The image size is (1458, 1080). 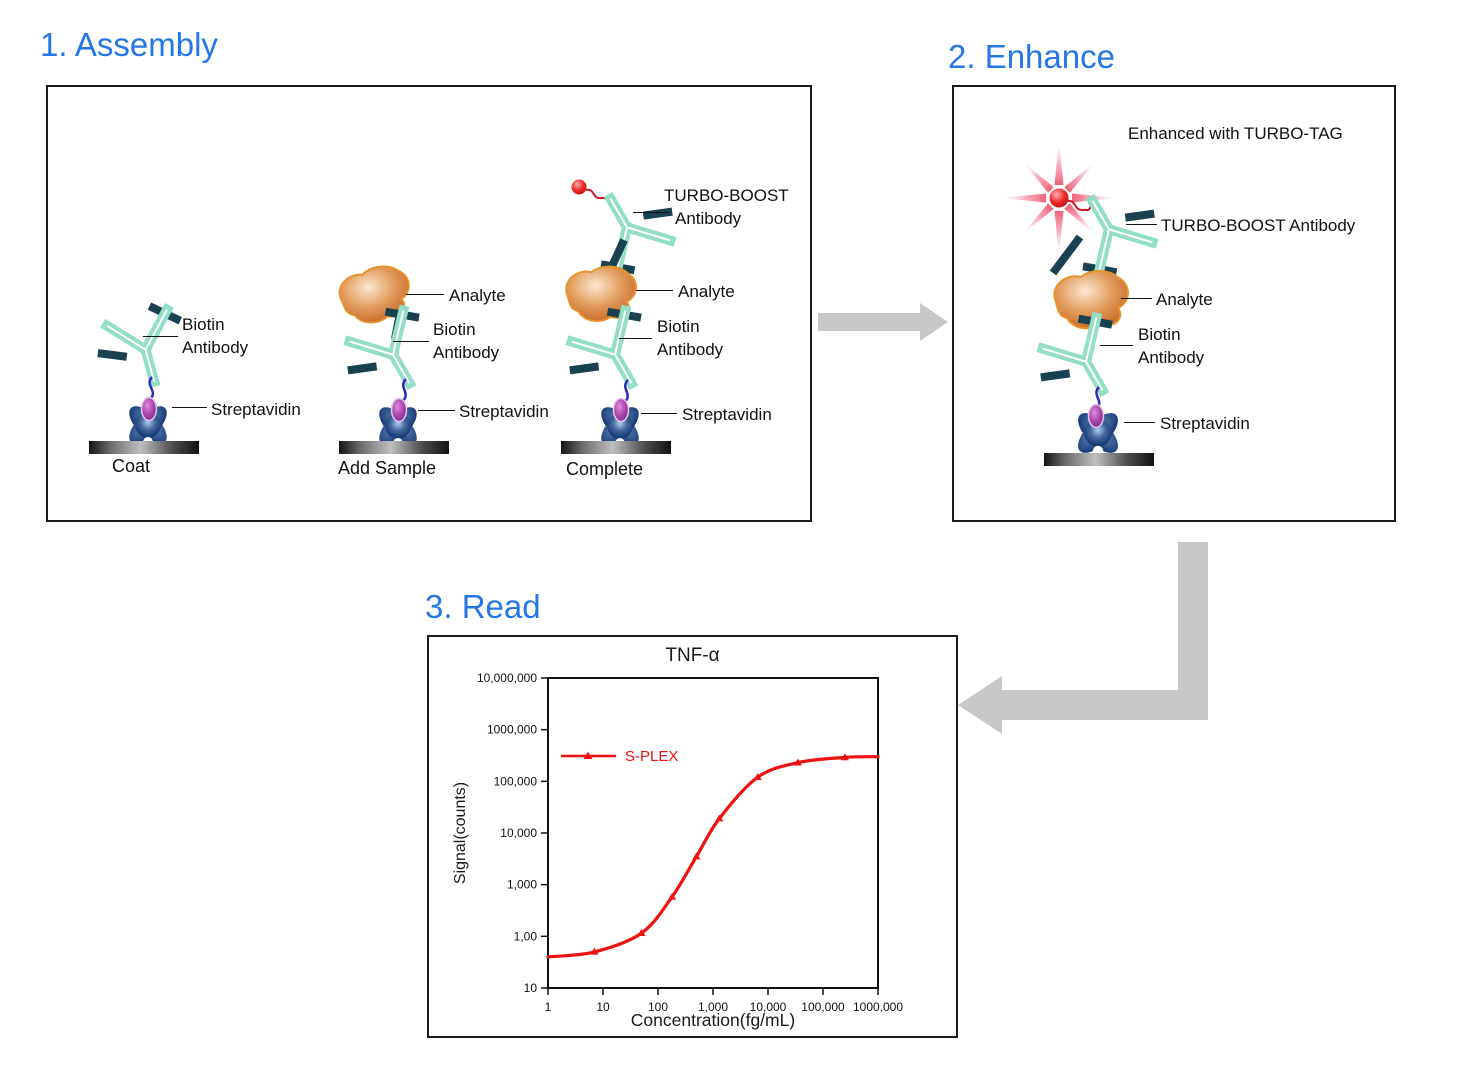 I want to click on enhance-graphics, so click(x=1197, y=303).